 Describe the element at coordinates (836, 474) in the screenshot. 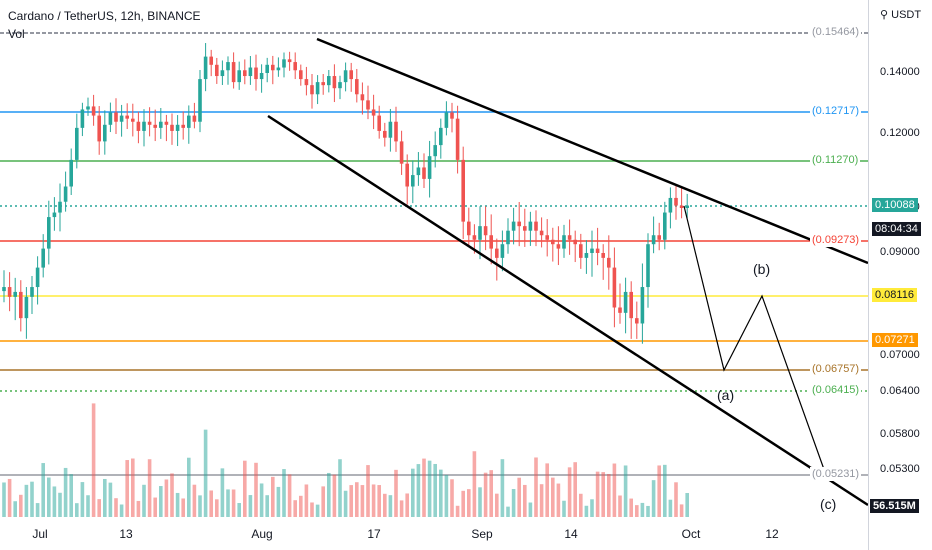

I see `grey-level-label: (0.05231)` at that location.